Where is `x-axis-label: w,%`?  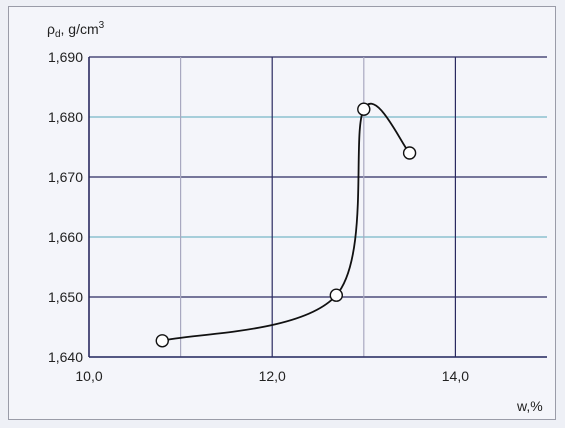
x-axis-label: w,% is located at coordinates (529, 406).